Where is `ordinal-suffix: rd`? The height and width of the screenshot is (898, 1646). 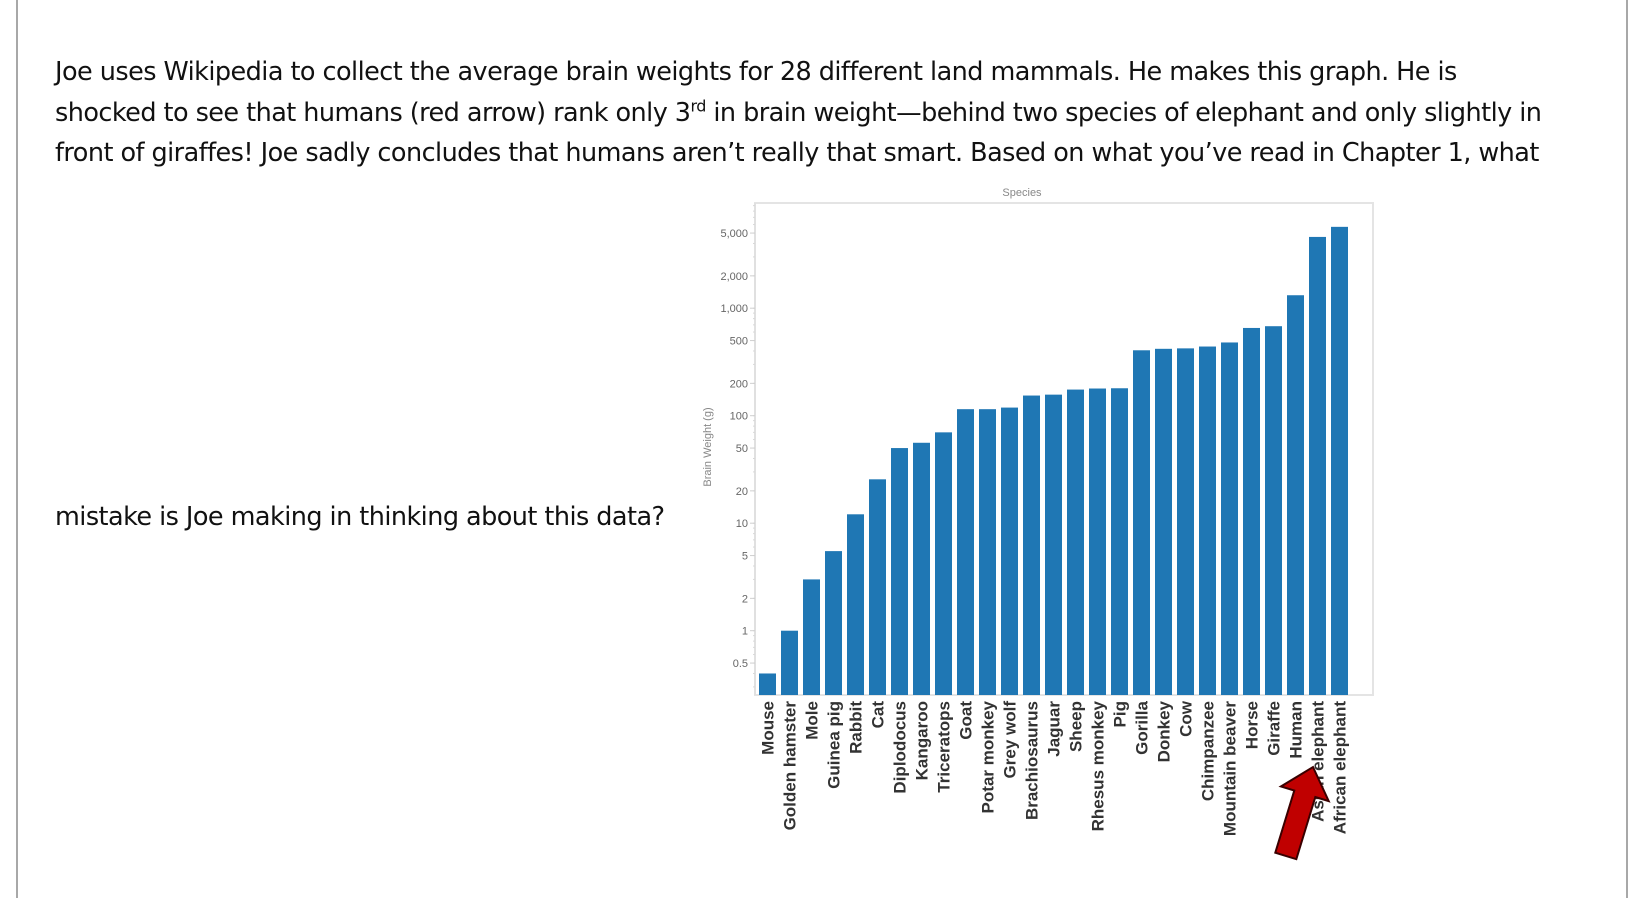
ordinal-suffix: rd is located at coordinates (698, 105).